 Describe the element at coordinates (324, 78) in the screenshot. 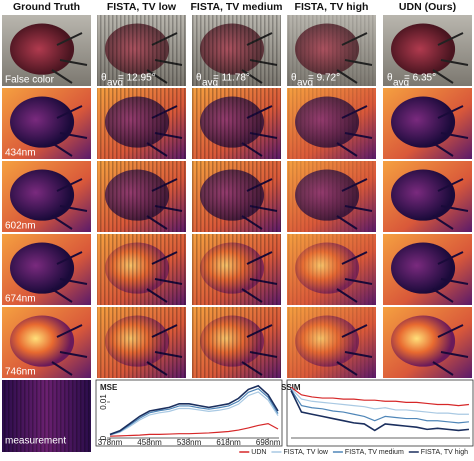

I see `angle-value: = 9.72°` at that location.